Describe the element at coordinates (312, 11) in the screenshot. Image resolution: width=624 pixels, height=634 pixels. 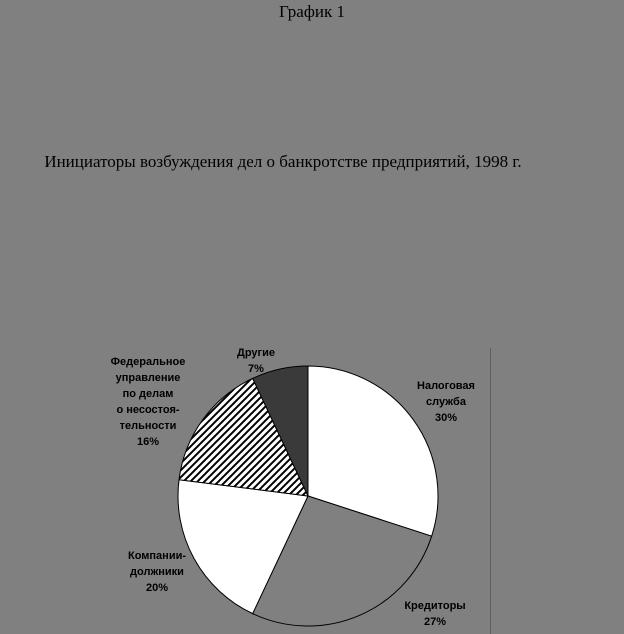
I see `chart-number-heading: График 1` at that location.